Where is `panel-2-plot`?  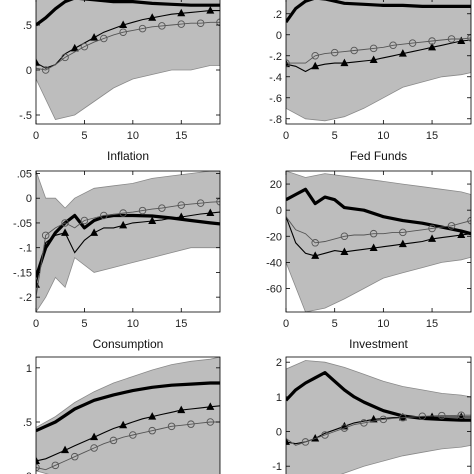 panel-2-plot is located at coordinates (378, 61).